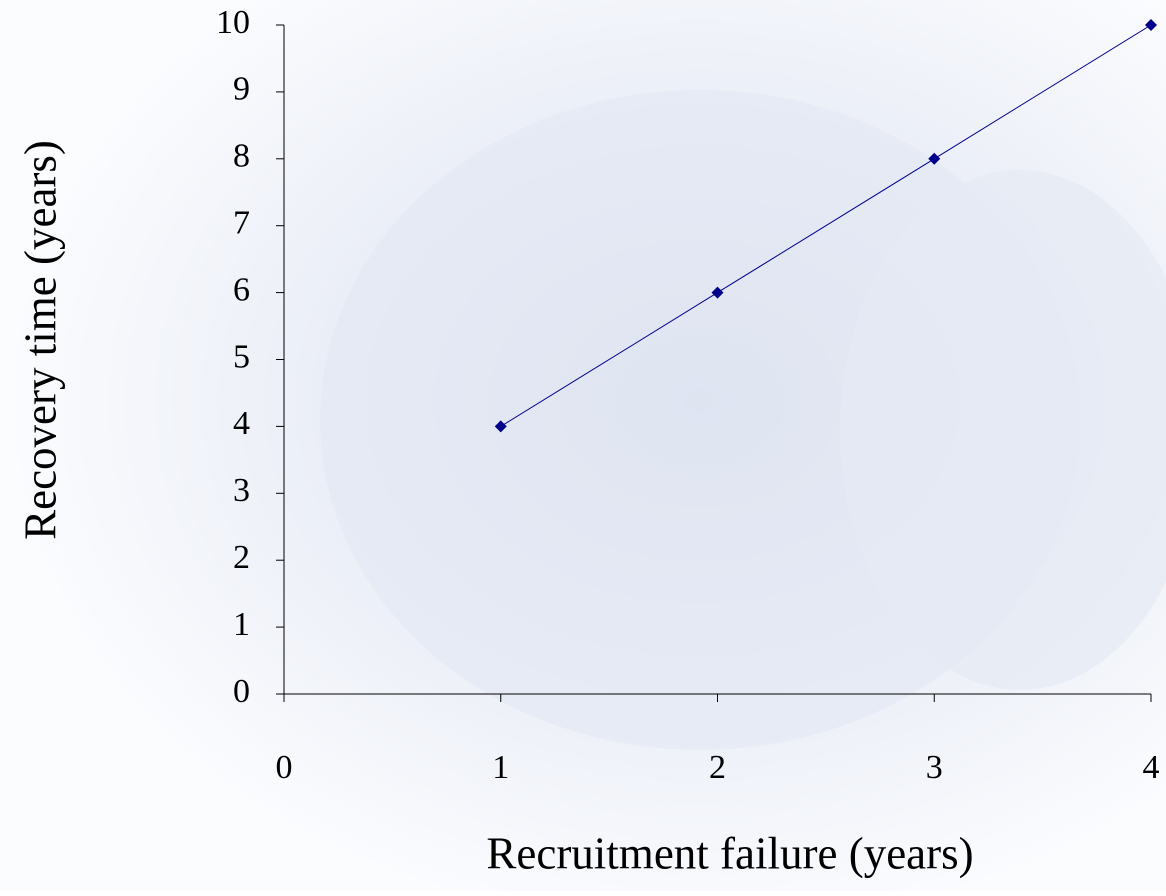 The height and width of the screenshot is (896, 1166). Describe the element at coordinates (717, 767) in the screenshot. I see `x-tick-label: 2` at that location.